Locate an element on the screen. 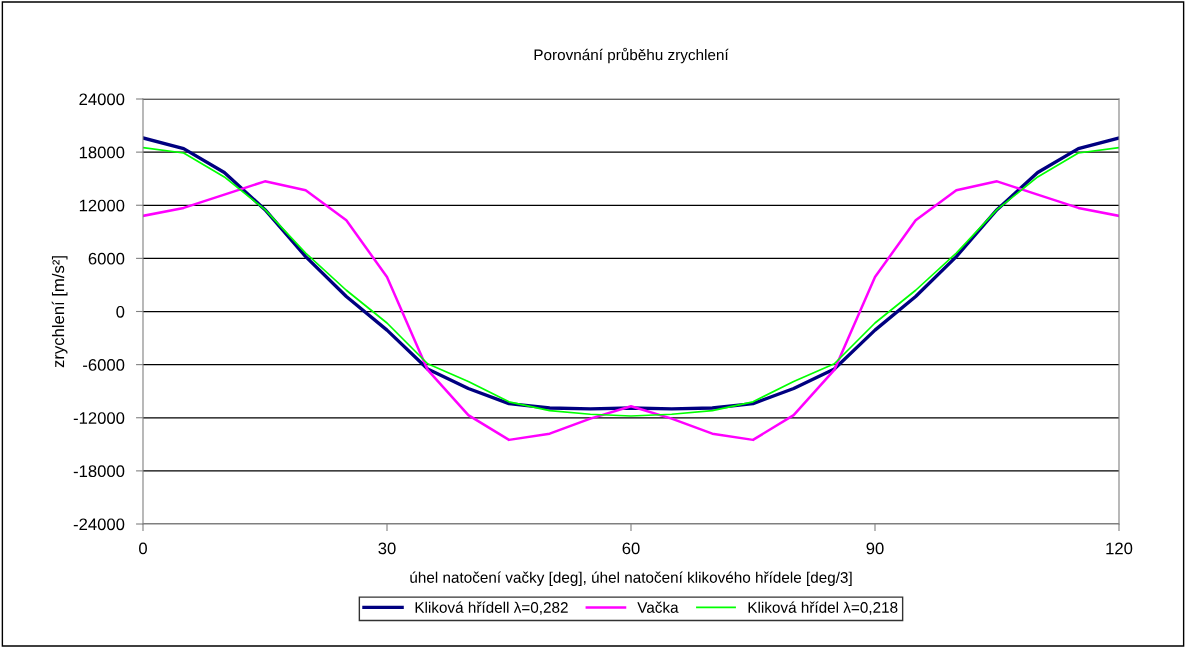  y-tick-label: 0 is located at coordinates (120, 311).